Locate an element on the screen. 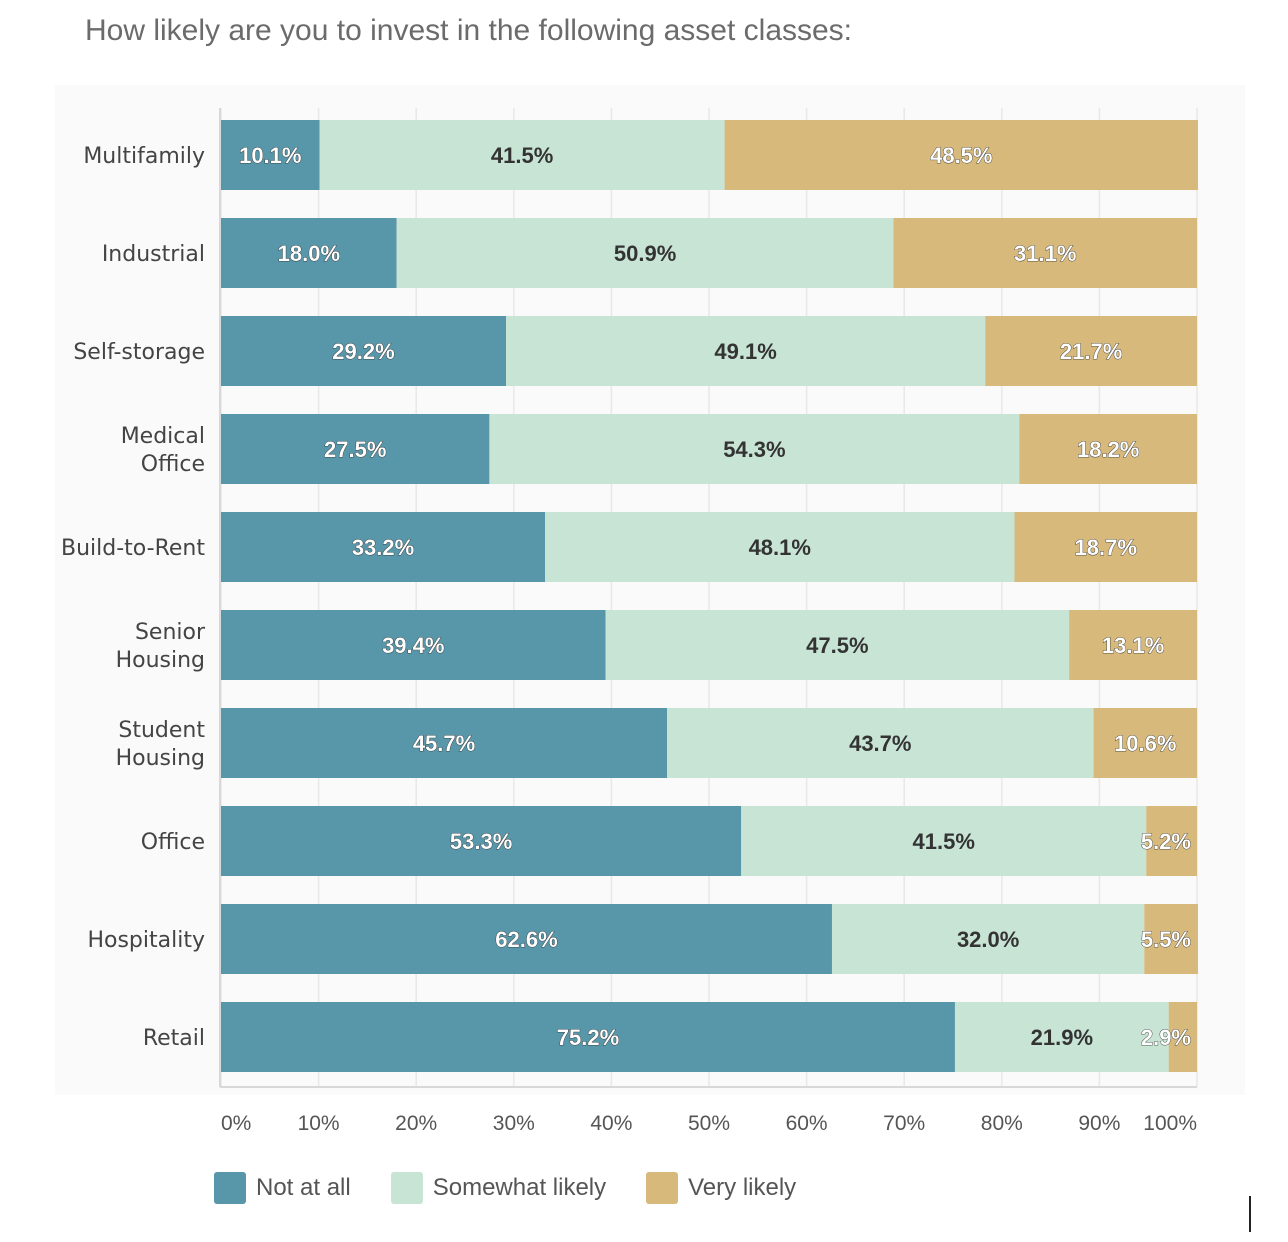  x-tick-label: 70% is located at coordinates (904, 1123).